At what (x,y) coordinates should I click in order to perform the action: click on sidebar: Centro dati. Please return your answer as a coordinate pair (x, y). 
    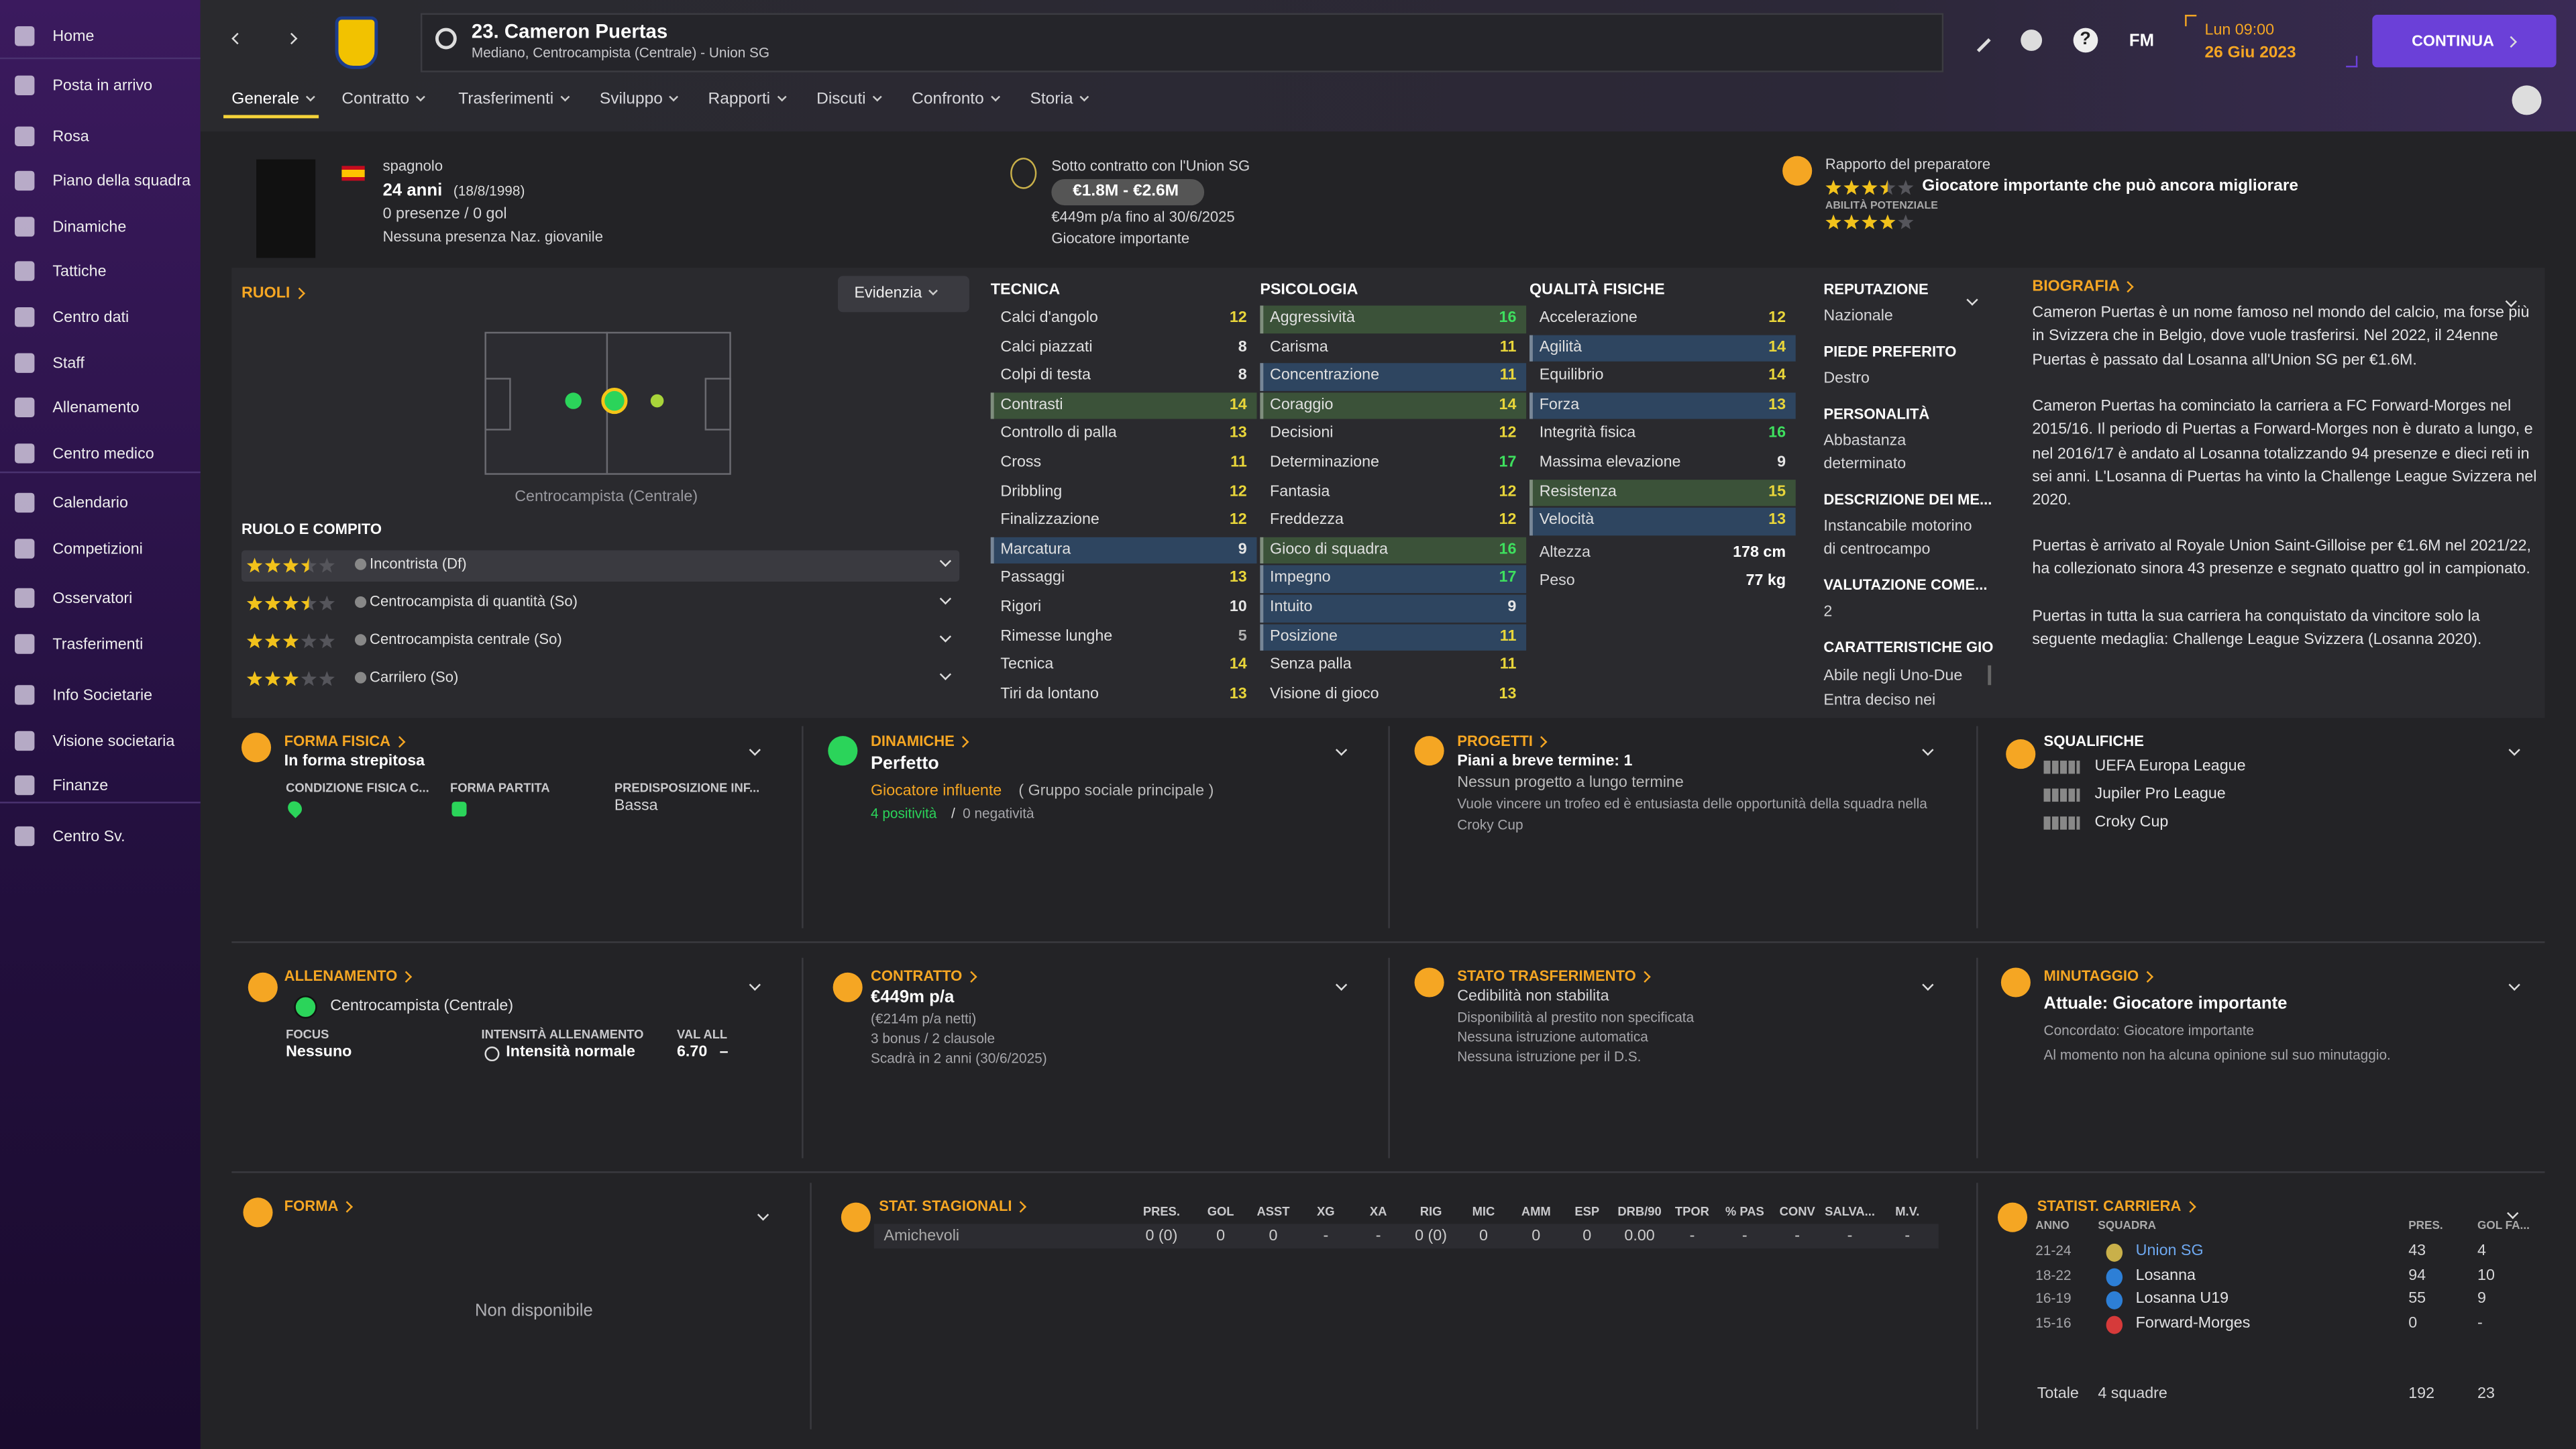
    Looking at the image, I should click on (90, 318).